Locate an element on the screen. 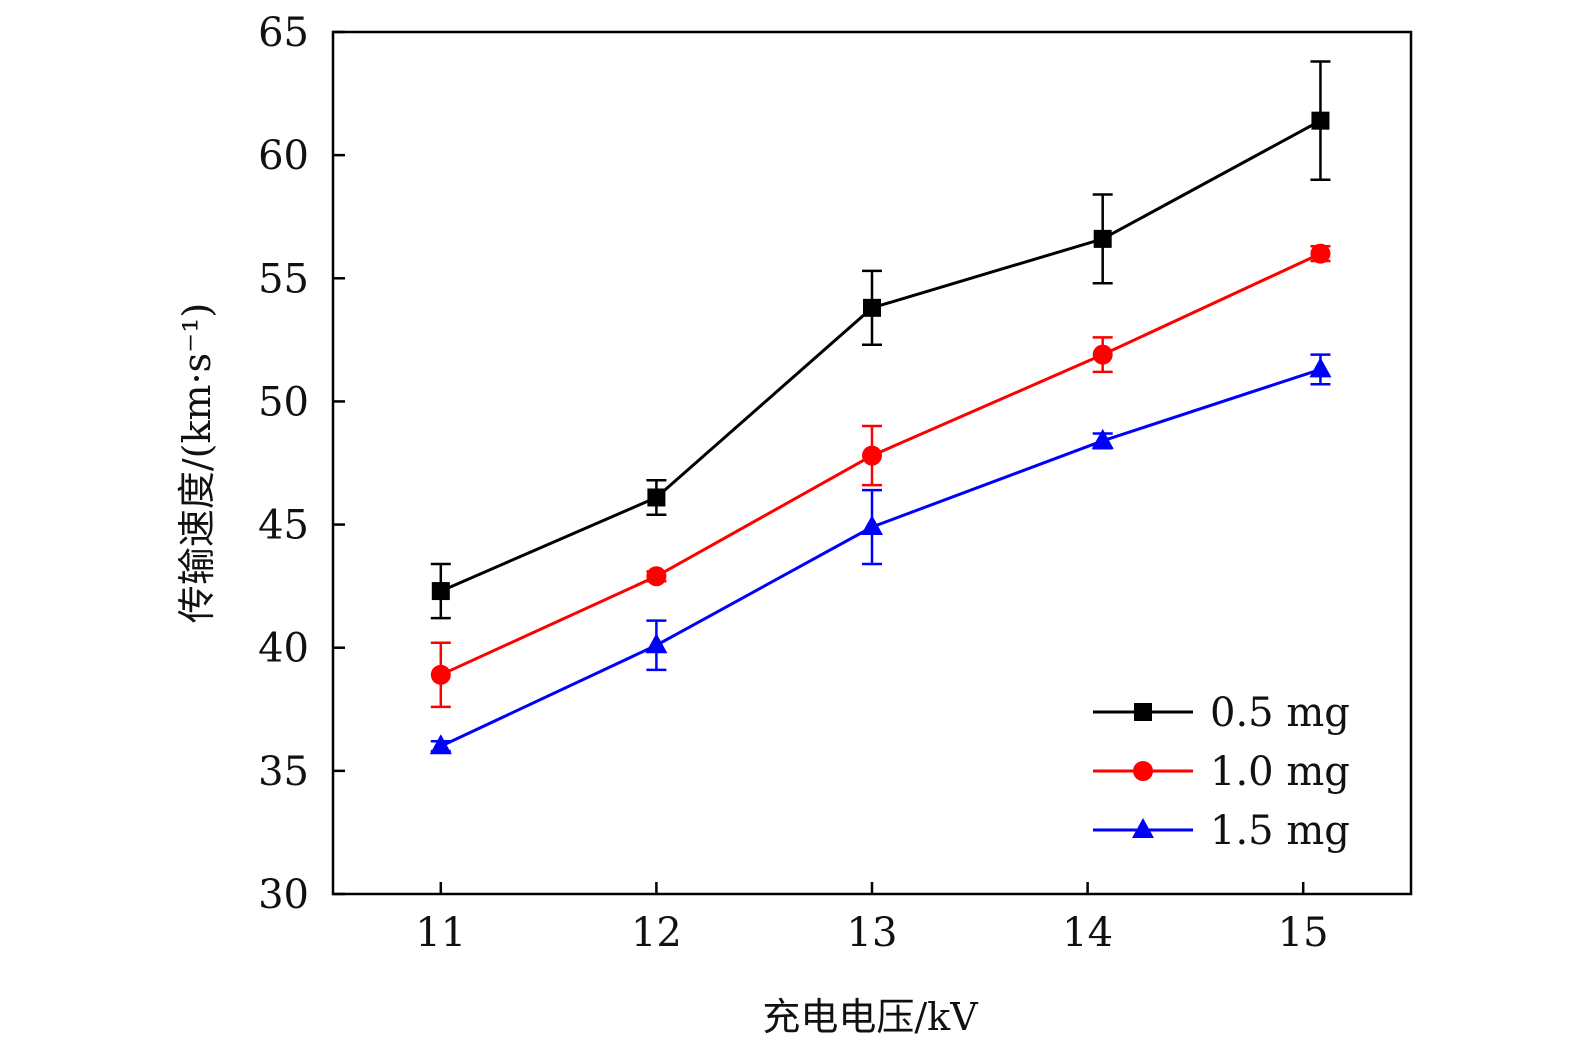 The height and width of the screenshot is (1053, 1575). x-tick-label: 15 is located at coordinates (1303, 933).